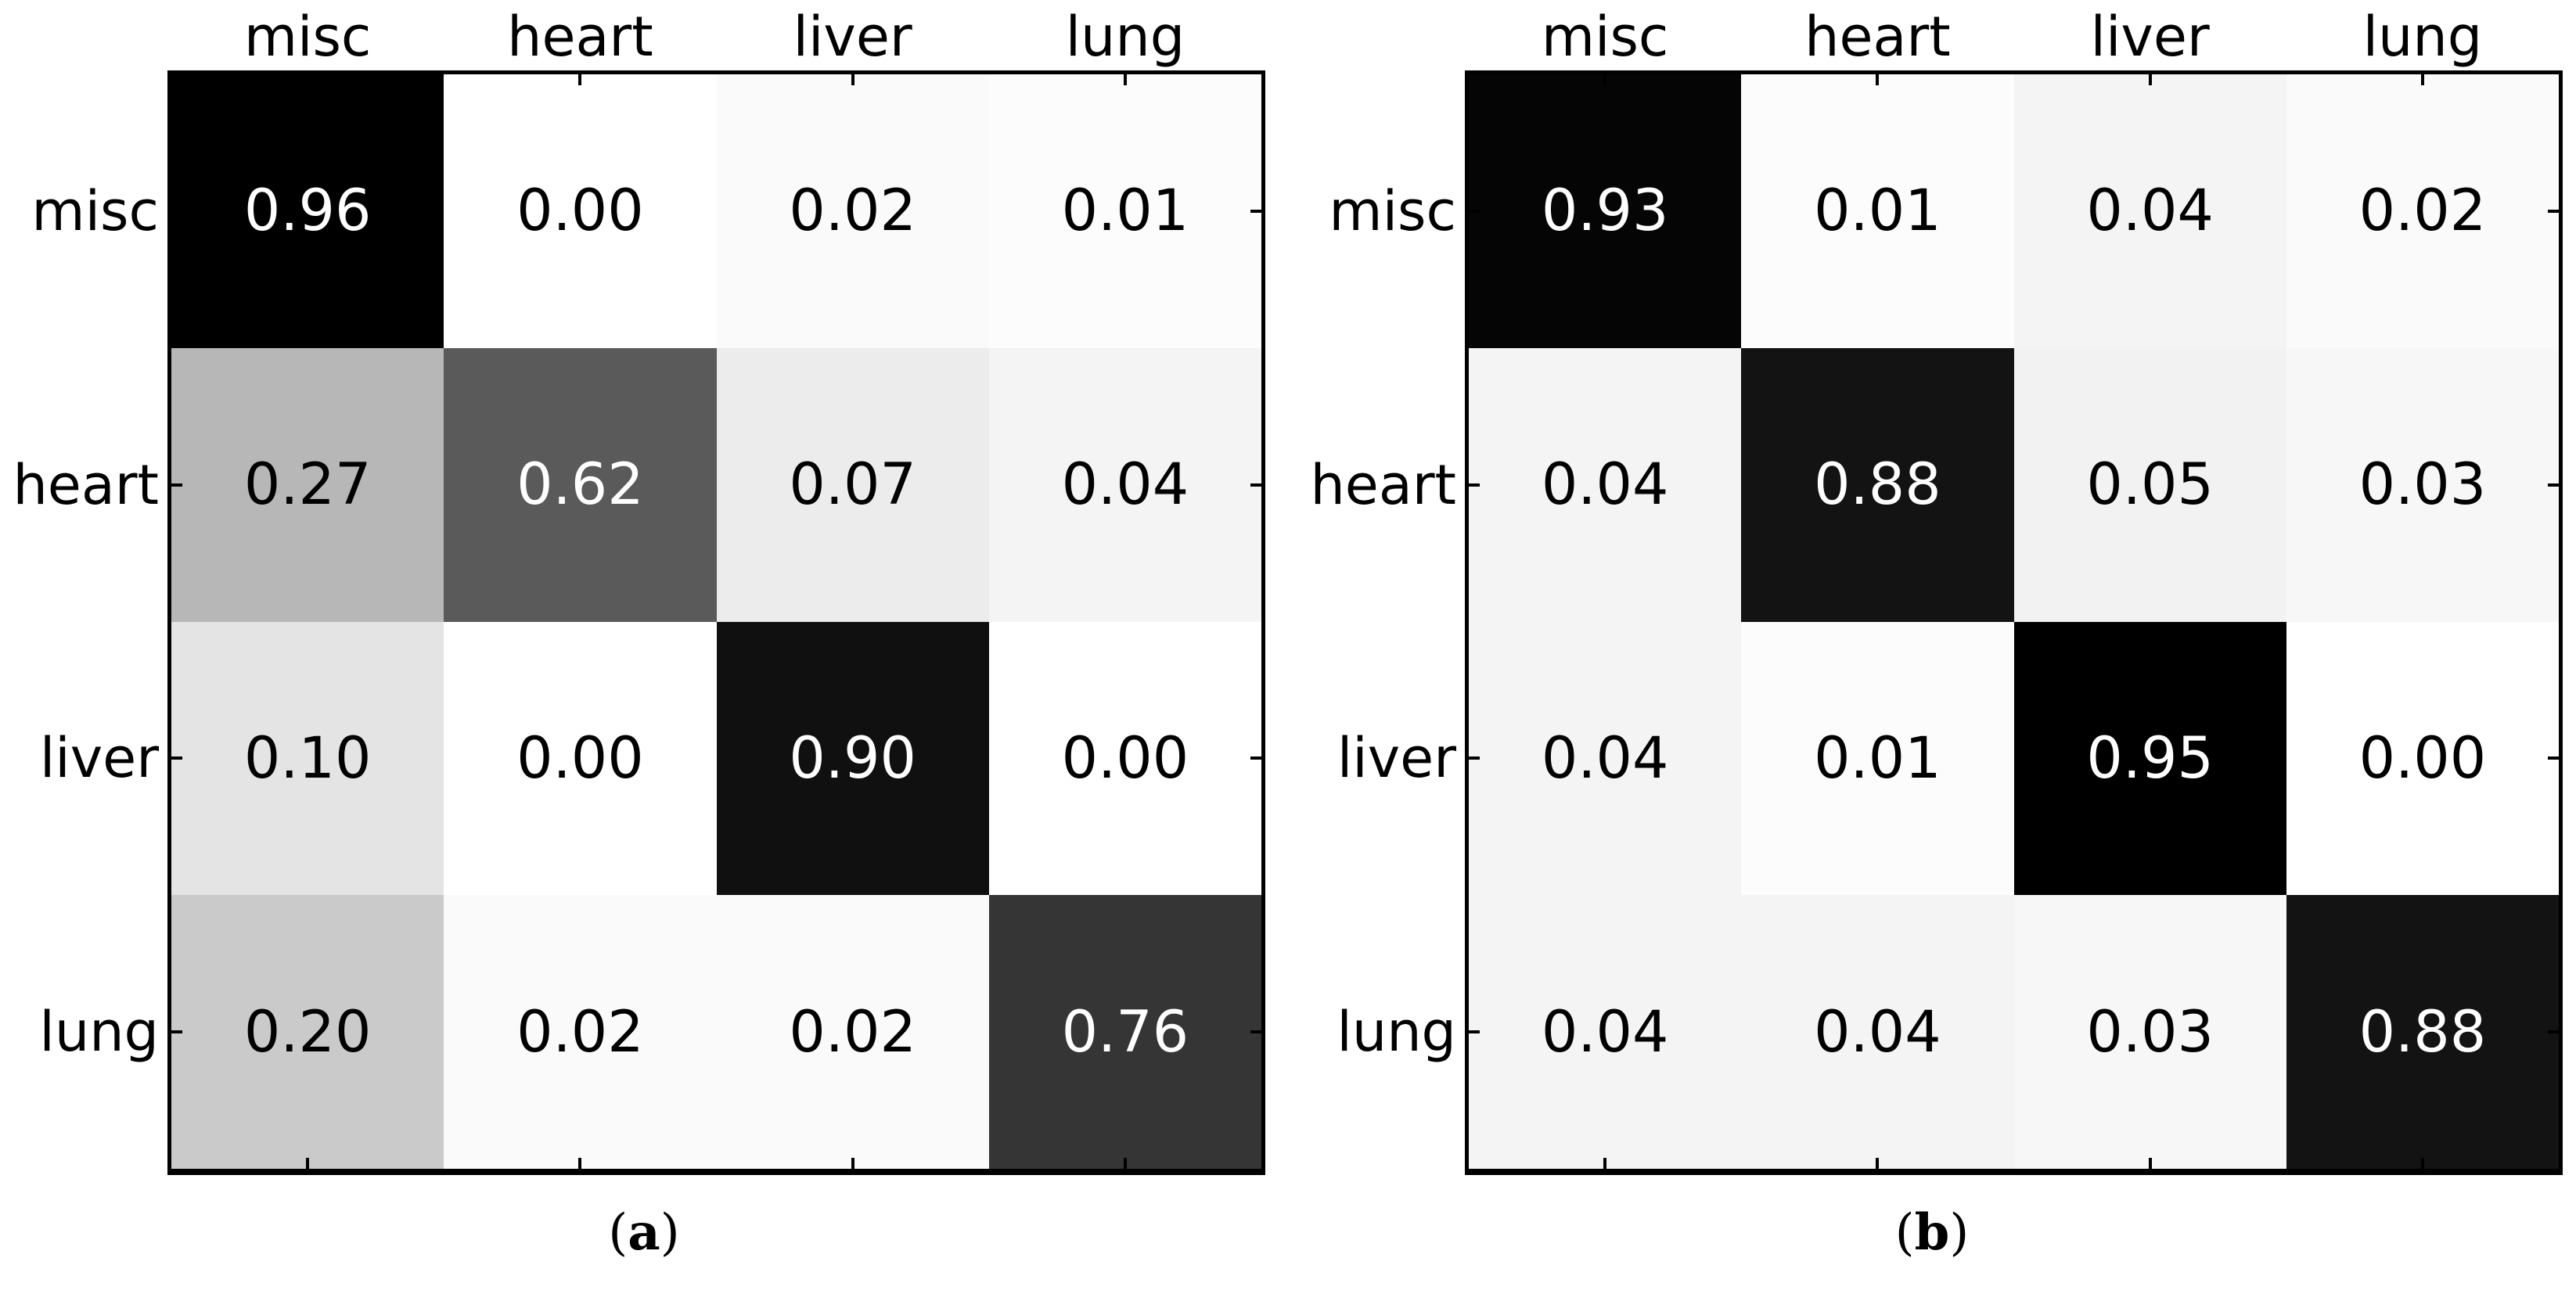 Image resolution: width=2576 pixels, height=1301 pixels. What do you see at coordinates (1124, 1032) in the screenshot?
I see `cell-lung-lung: 0.76` at bounding box center [1124, 1032].